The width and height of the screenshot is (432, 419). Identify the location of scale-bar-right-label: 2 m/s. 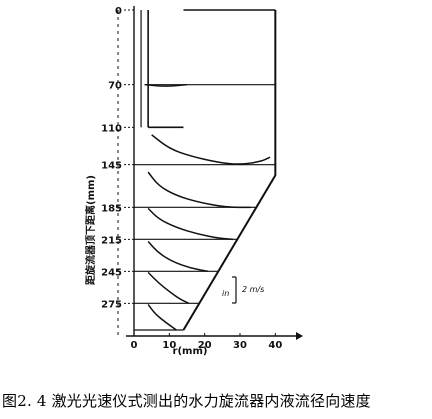
(253, 289).